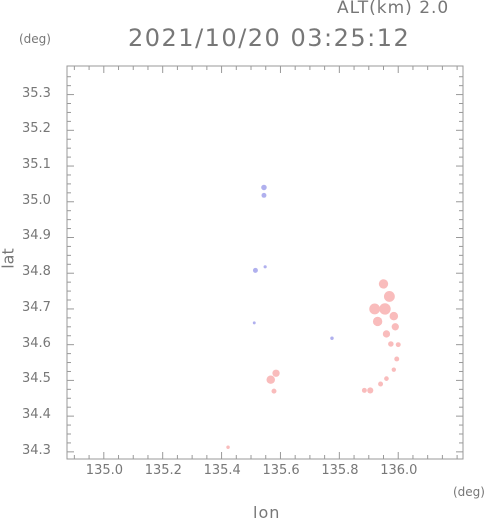 Image resolution: width=491 pixels, height=522 pixels. I want to click on y-tick-label: 34.4, so click(36, 415).